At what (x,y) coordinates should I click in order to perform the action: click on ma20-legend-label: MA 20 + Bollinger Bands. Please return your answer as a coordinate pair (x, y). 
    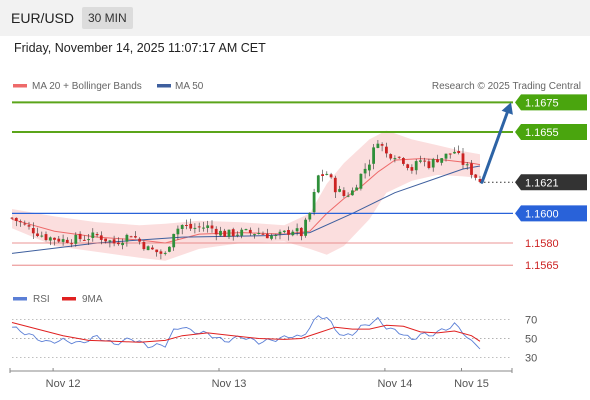
    Looking at the image, I should click on (87, 86).